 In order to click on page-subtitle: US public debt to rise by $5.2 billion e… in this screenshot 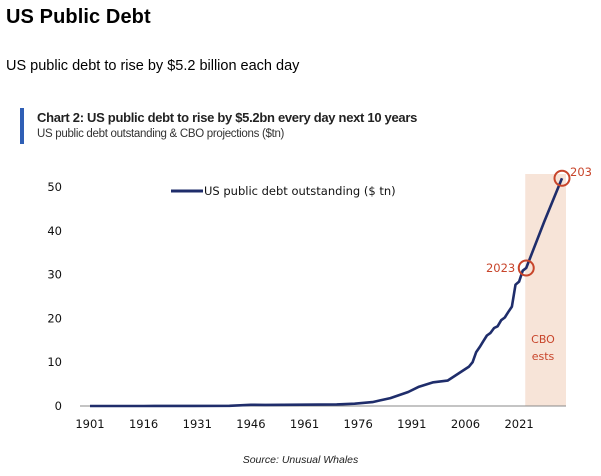, I will do `click(153, 66)`.